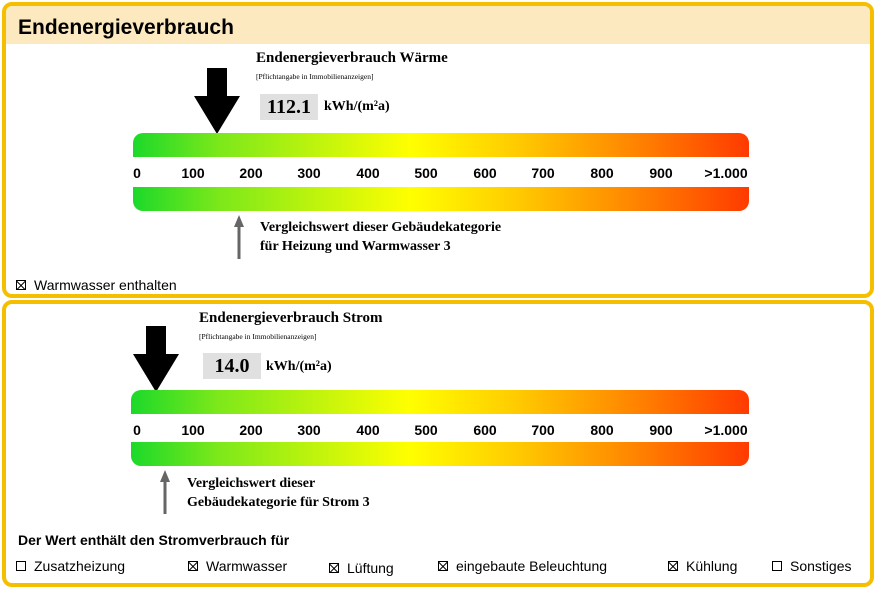  I want to click on electricity-value-box: 14.0, so click(232, 366).